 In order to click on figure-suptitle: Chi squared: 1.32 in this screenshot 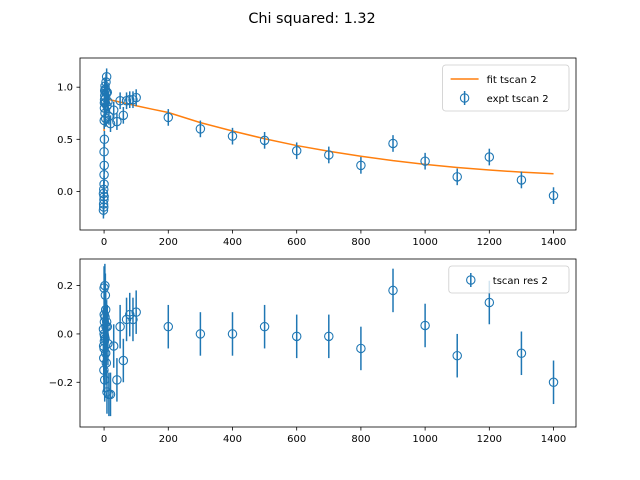, I will do `click(311, 19)`.